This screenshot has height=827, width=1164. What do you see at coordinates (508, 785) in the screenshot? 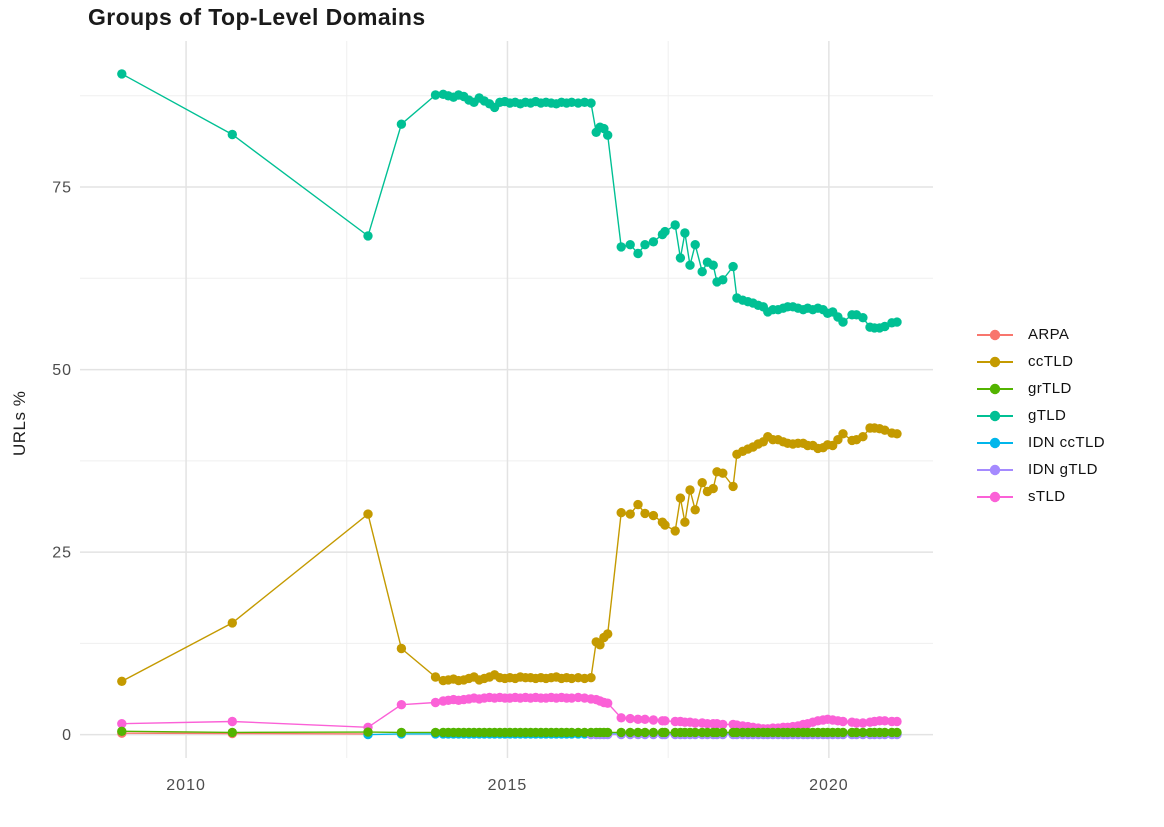
I see `x-tick-label-2015: 2015` at bounding box center [508, 785].